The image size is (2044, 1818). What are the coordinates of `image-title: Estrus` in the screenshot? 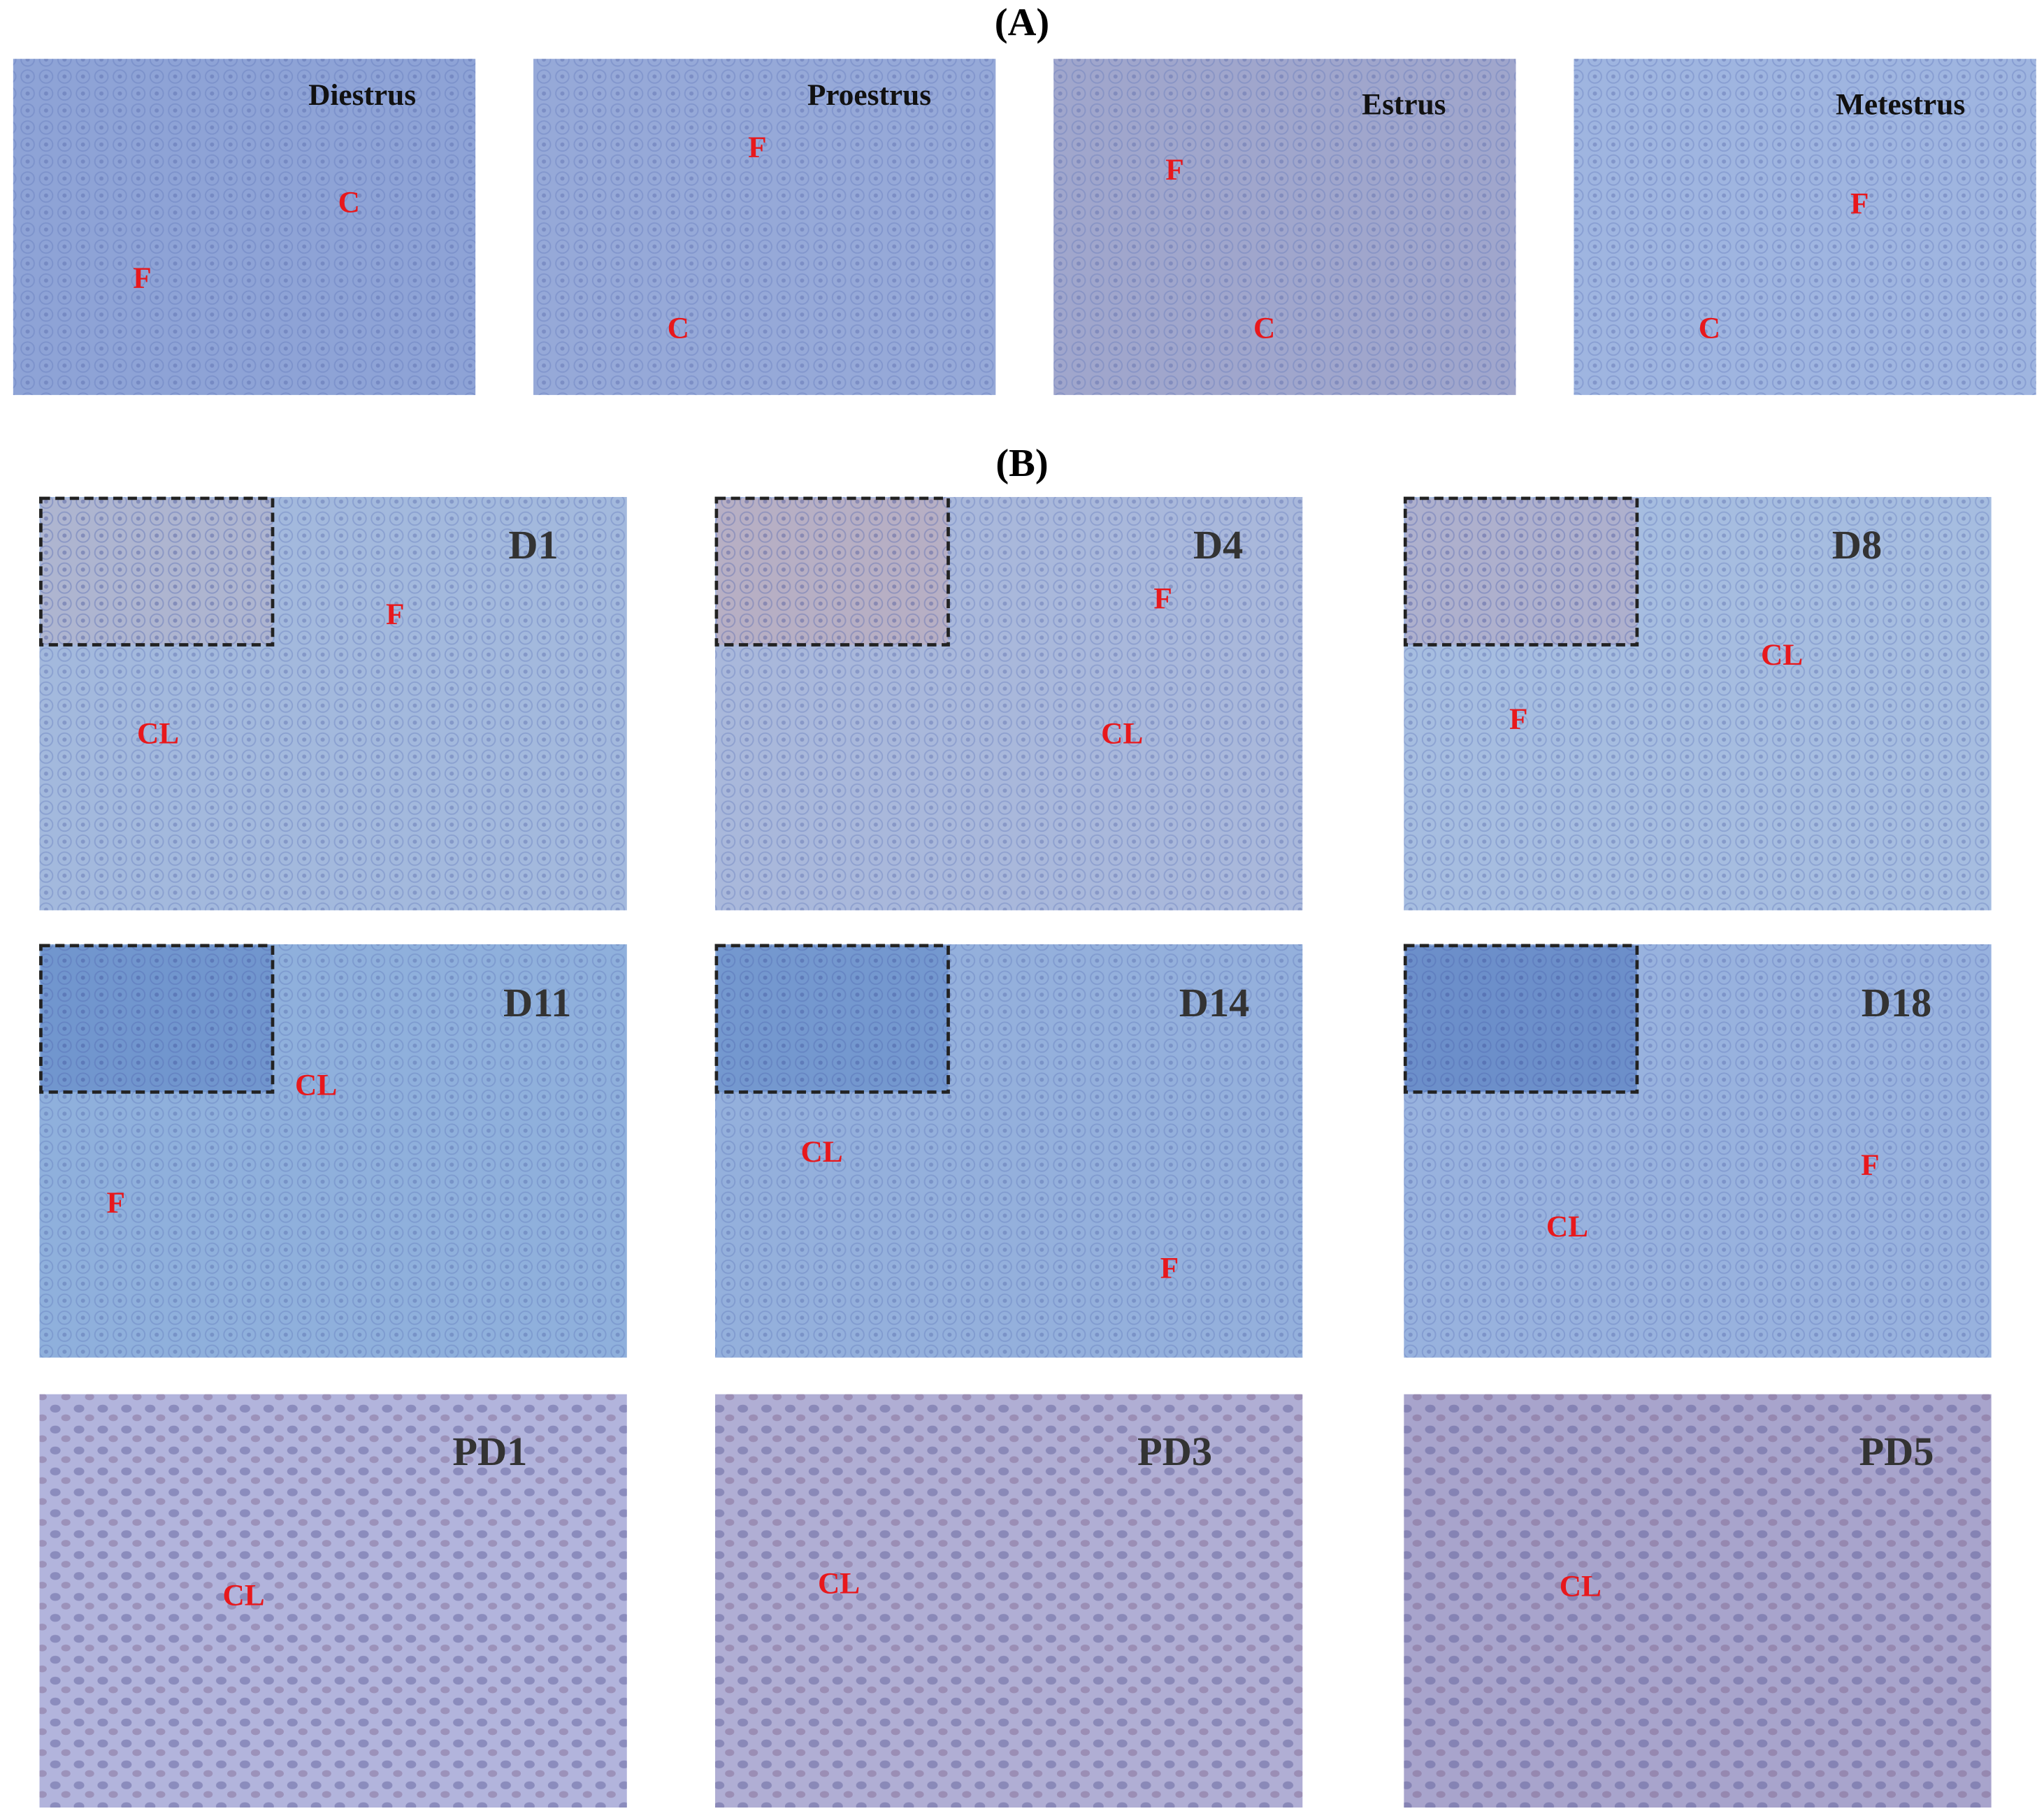 It's located at (1404, 104).